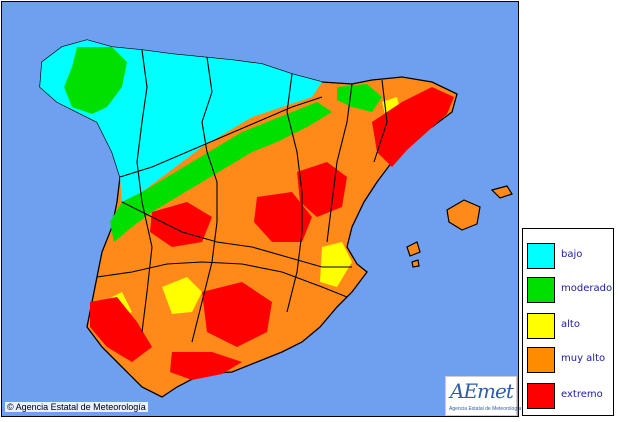  What do you see at coordinates (541, 326) in the screenshot?
I see `legend-swatch-alto` at bounding box center [541, 326].